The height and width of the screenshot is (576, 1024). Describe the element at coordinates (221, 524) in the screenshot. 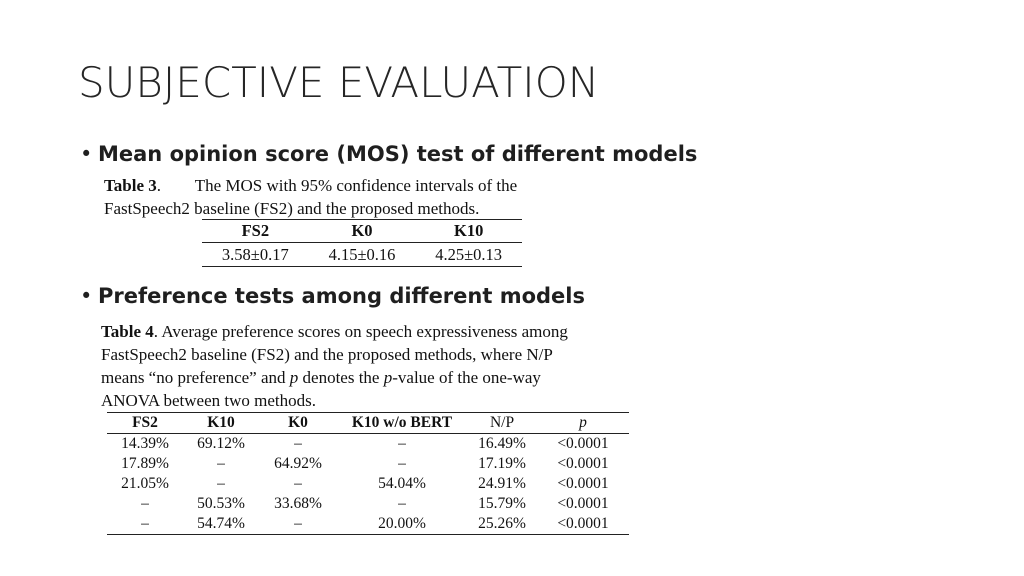

I see `table-cell: 54.74%` at that location.